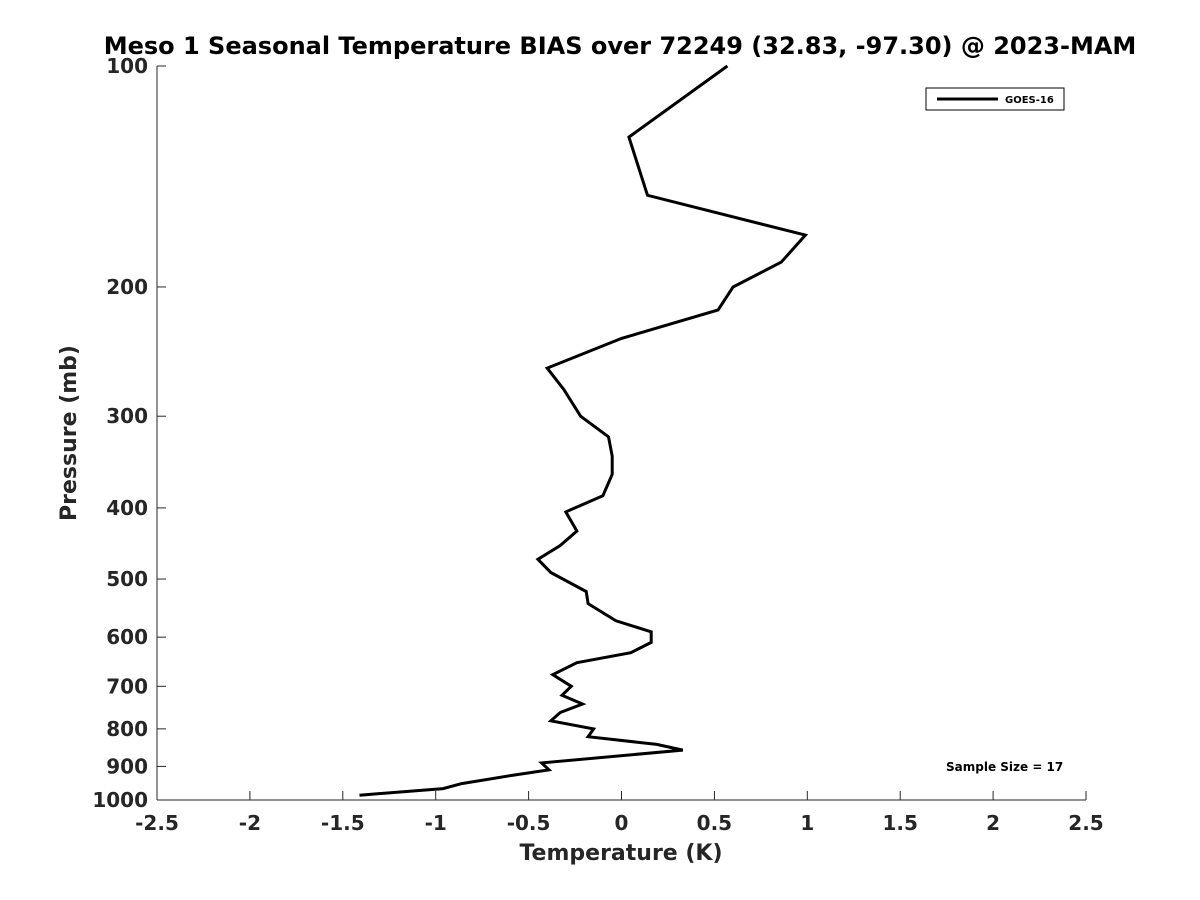 This screenshot has height=900, width=1200. What do you see at coordinates (157, 823) in the screenshot?
I see `x-tick-label: -2.5` at bounding box center [157, 823].